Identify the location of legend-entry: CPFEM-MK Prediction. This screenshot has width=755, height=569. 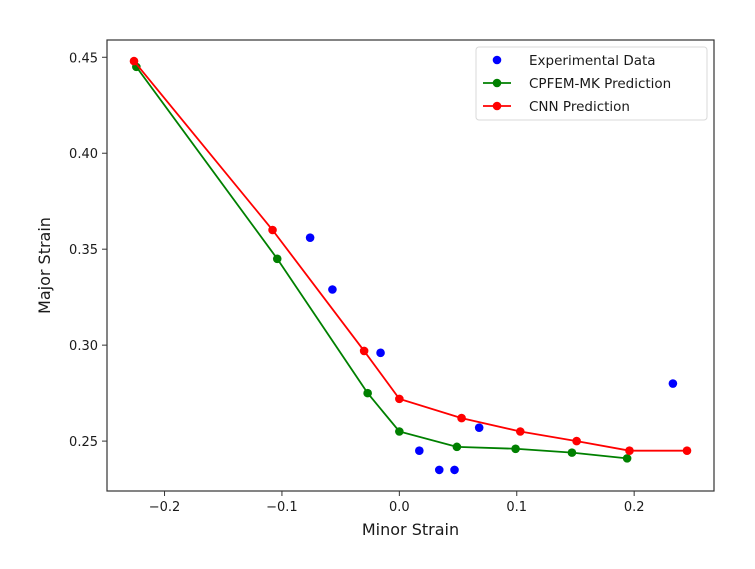
(577, 84).